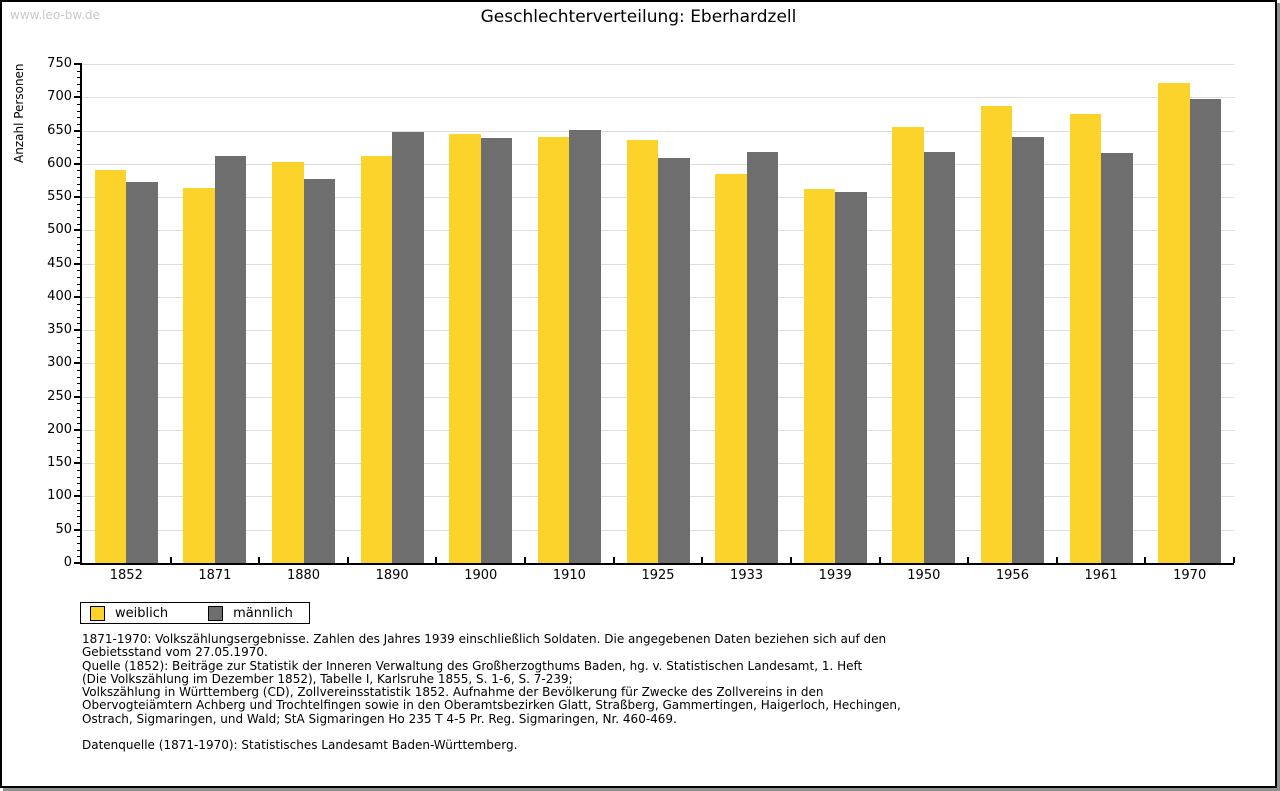 This screenshot has height=791, width=1280. Describe the element at coordinates (924, 575) in the screenshot. I see `x-axis-label-1950: 1950` at that location.